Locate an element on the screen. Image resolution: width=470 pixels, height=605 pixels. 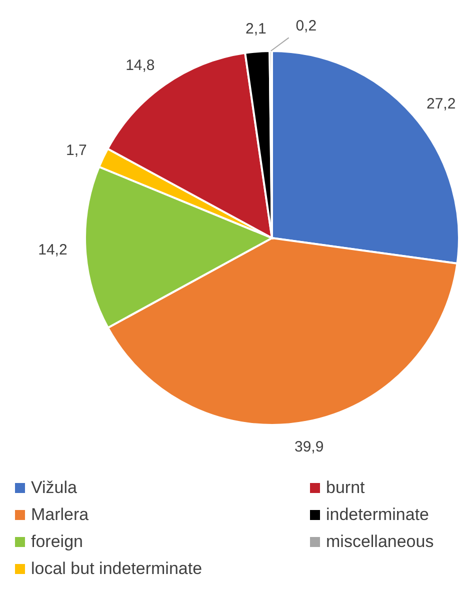
data-label: 14,2 is located at coordinates (53, 249).